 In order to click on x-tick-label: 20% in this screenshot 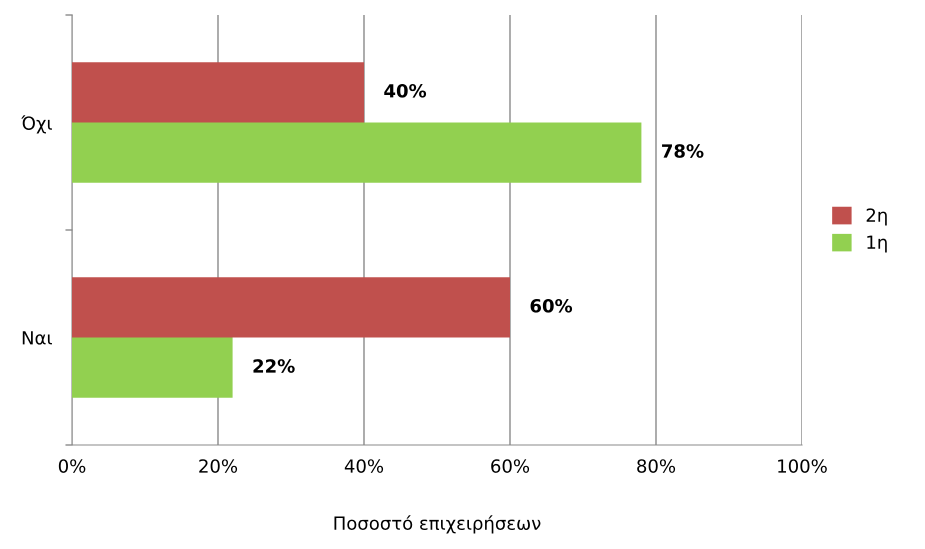, I will do `click(218, 466)`.